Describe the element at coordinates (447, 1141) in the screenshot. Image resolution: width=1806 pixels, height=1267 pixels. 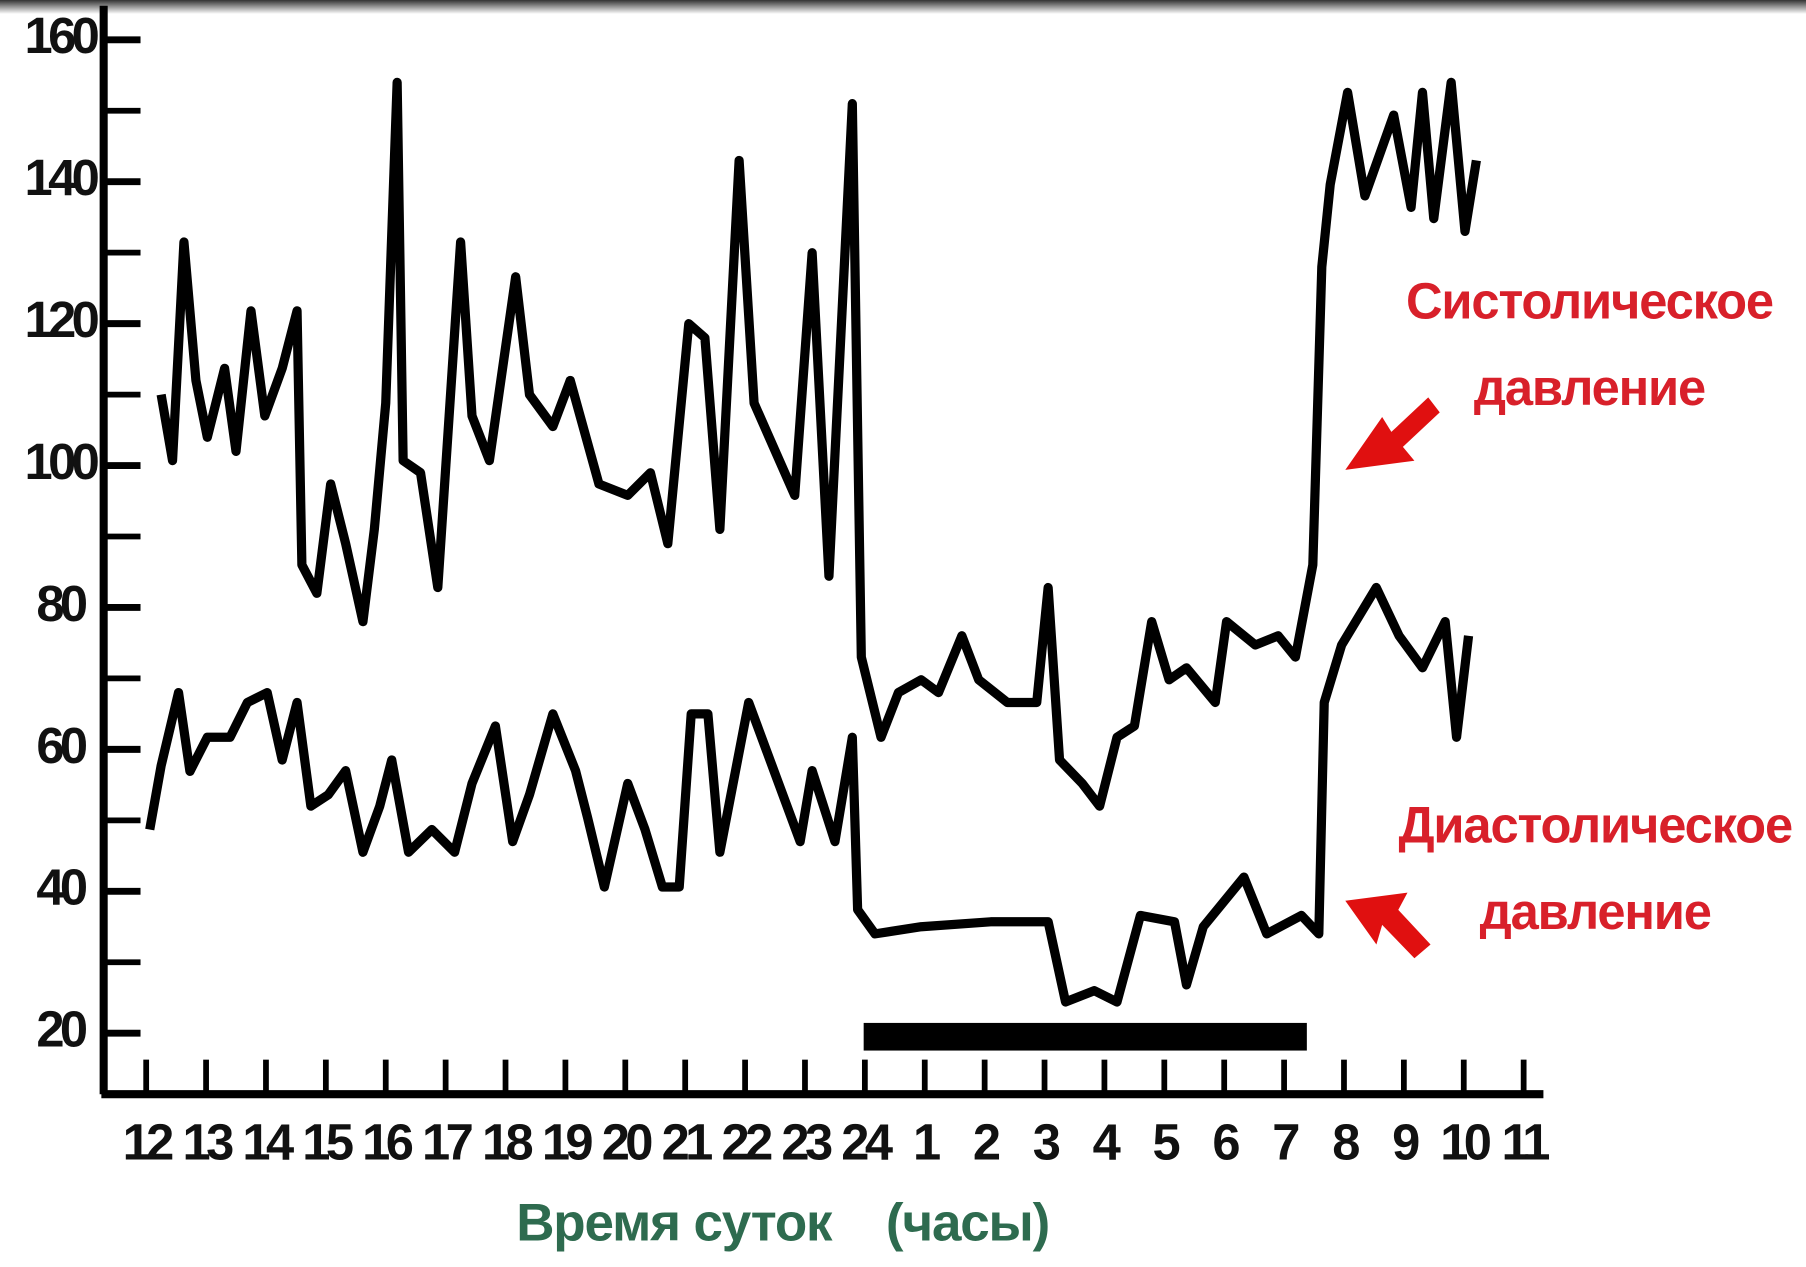
I see `x-tick-label: 17` at that location.